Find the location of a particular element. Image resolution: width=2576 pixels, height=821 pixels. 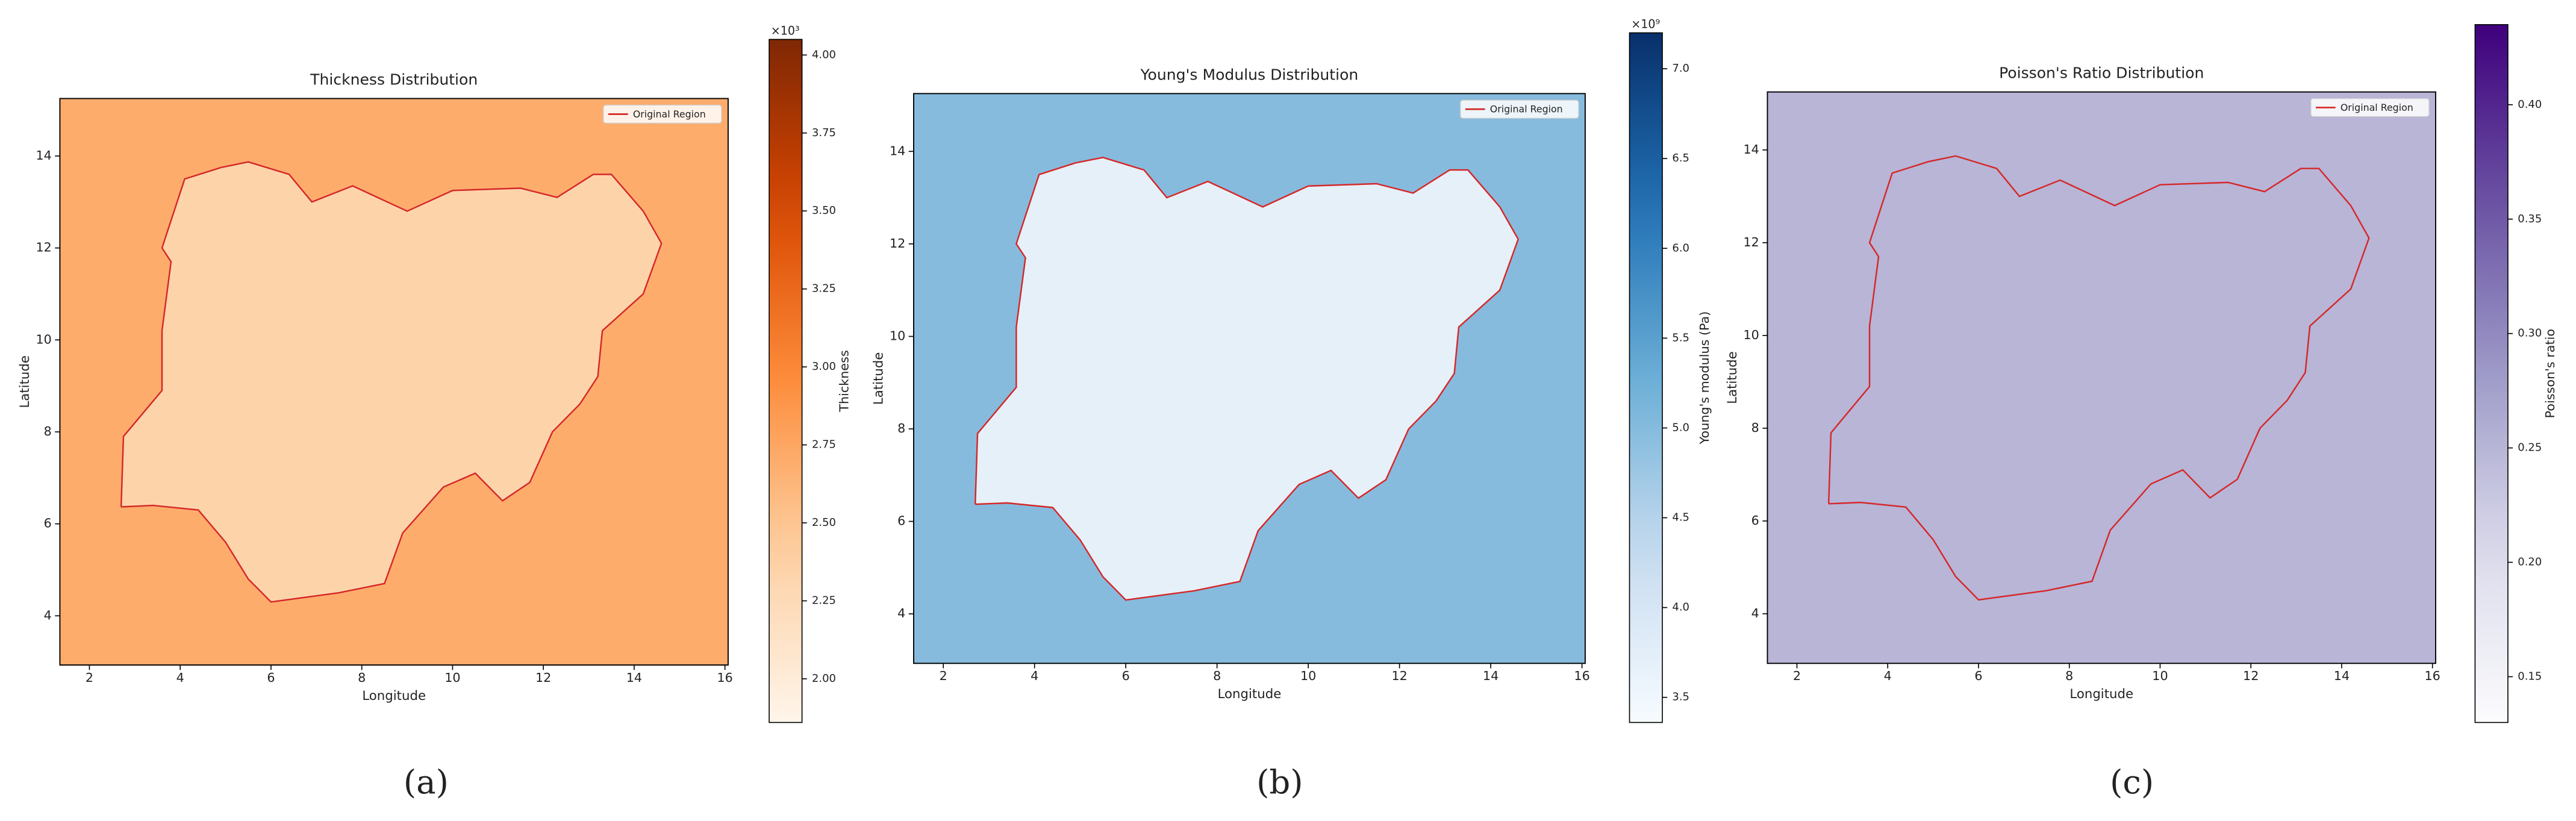

colorbar-tick-label: 2.75 is located at coordinates (824, 445).